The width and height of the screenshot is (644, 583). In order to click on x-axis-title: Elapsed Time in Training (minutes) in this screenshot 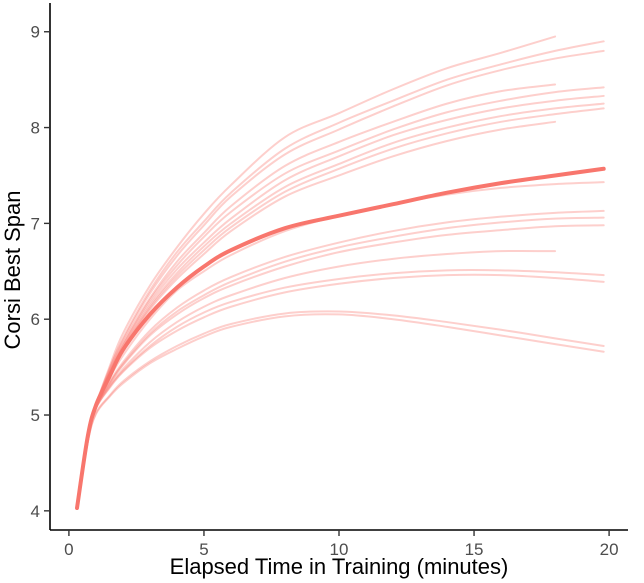, I will do `click(339, 566)`.